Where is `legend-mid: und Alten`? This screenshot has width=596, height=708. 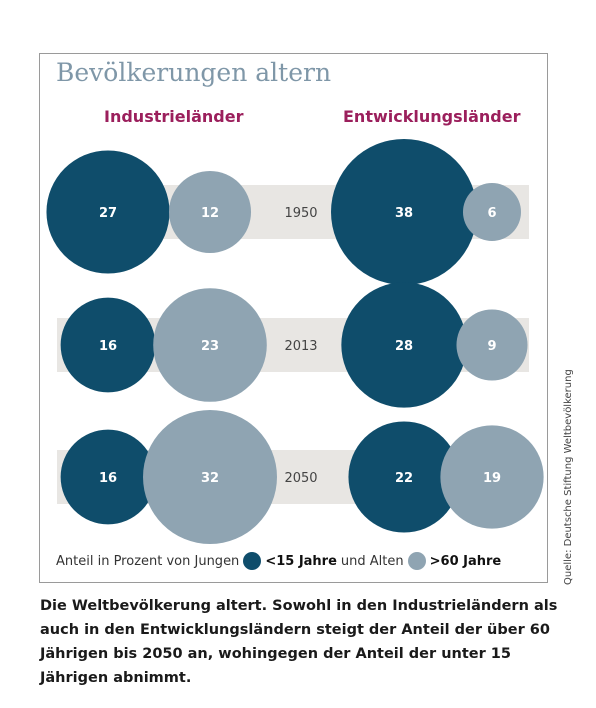
legend-mid: und Alten is located at coordinates (372, 561).